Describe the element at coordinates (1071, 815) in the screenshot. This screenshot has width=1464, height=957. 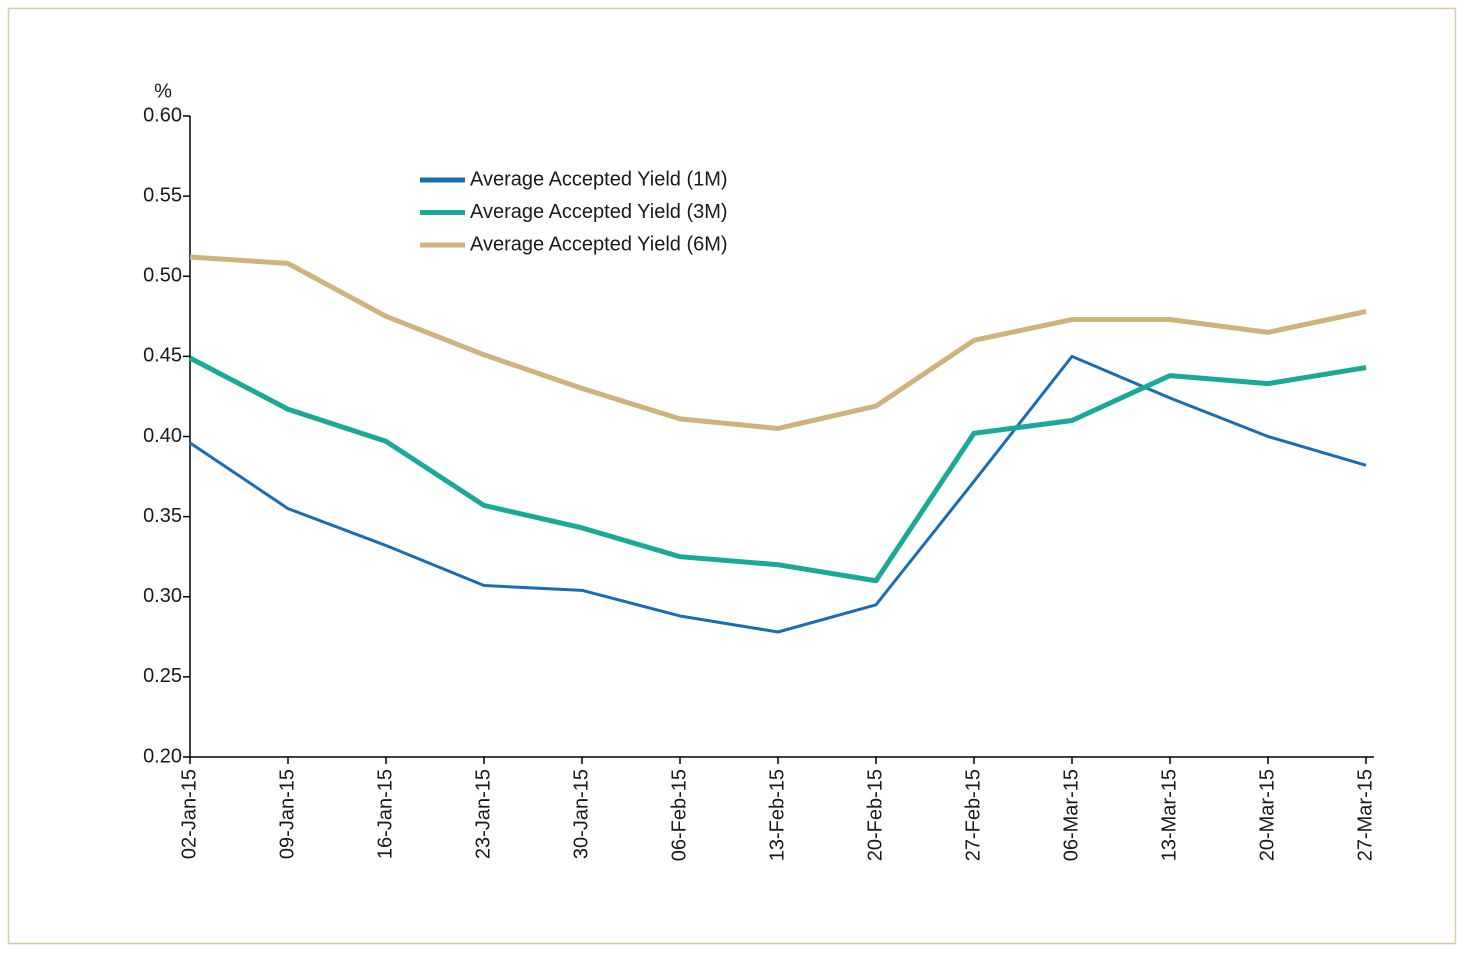
I see `x-tick-label: 06-Mar-15` at that location.